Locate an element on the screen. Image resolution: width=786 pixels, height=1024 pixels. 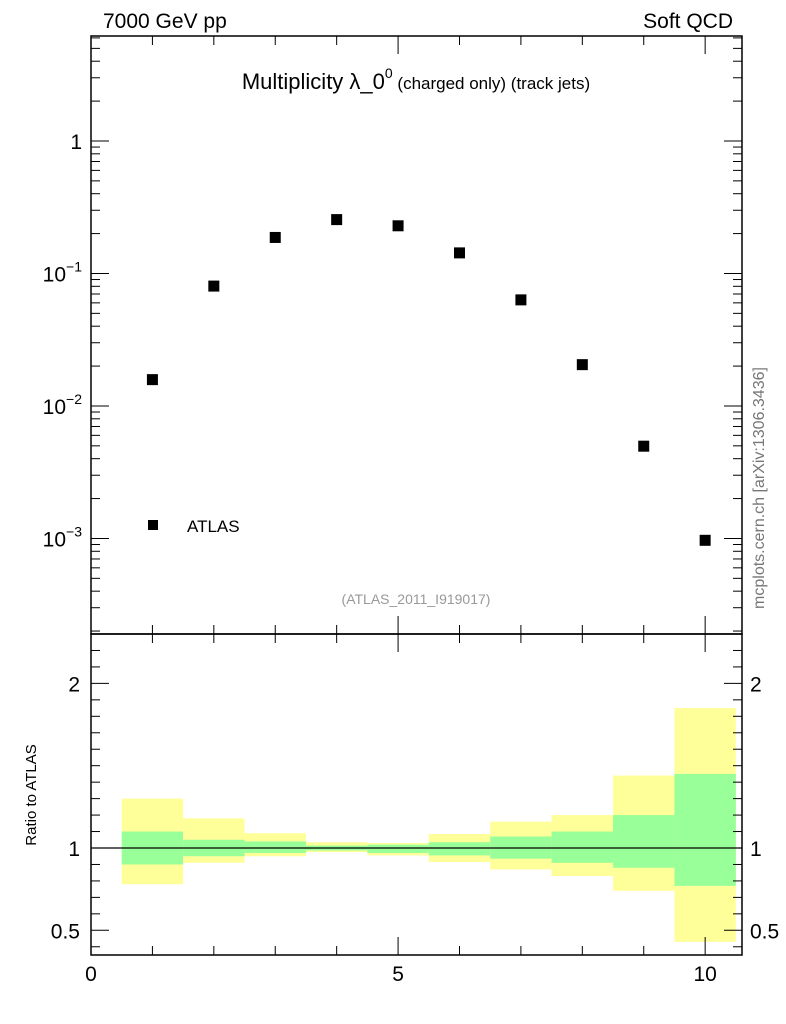
ratio-y-tick-label-left: 2 is located at coordinates (74, 684).